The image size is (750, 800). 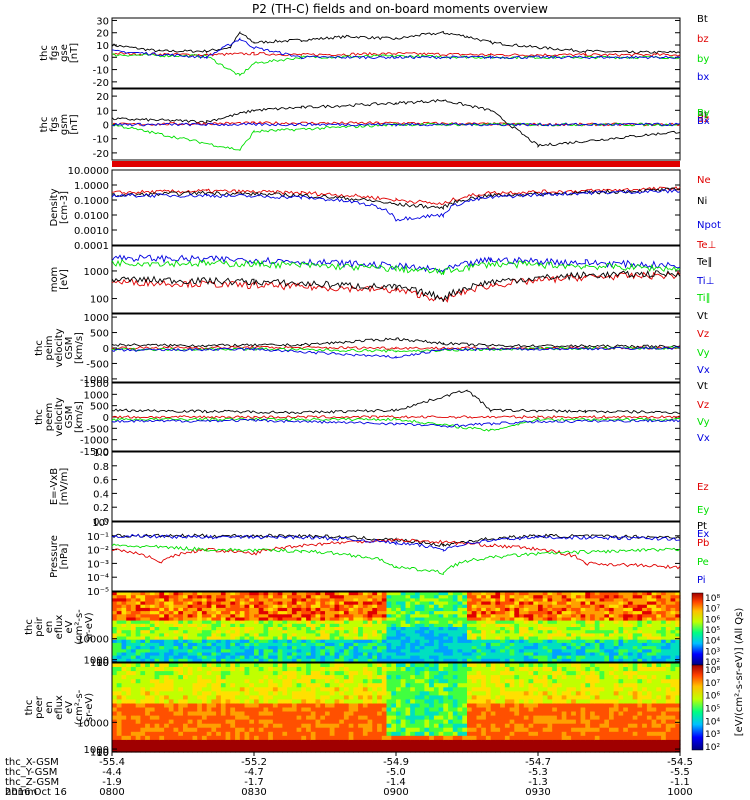 What do you see at coordinates (54, 280) in the screenshot?
I see `y-axis-label-line: mom` at bounding box center [54, 280].